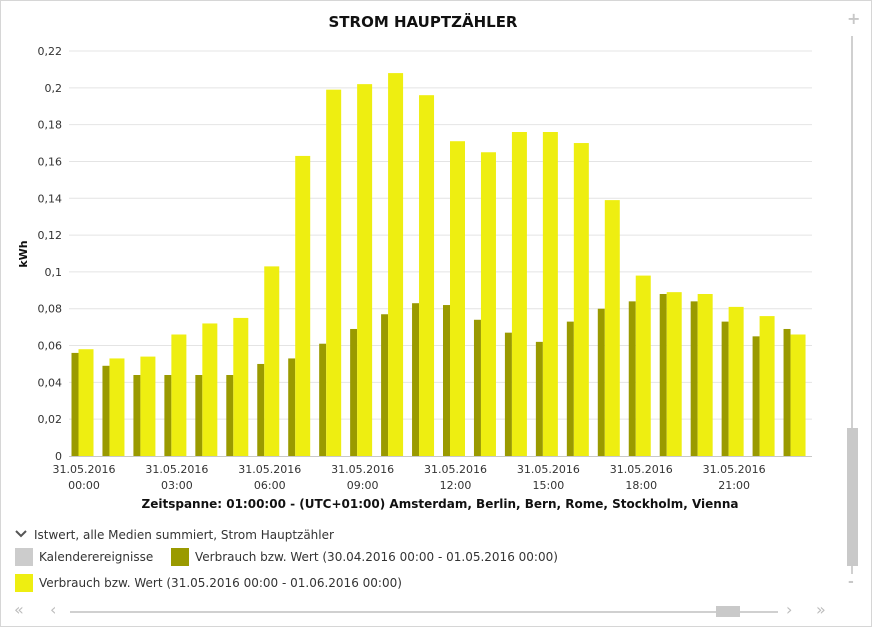 Image resolution: width=872 pixels, height=627 pixels. I want to click on y-tick-label: 0,2, so click(54, 88).